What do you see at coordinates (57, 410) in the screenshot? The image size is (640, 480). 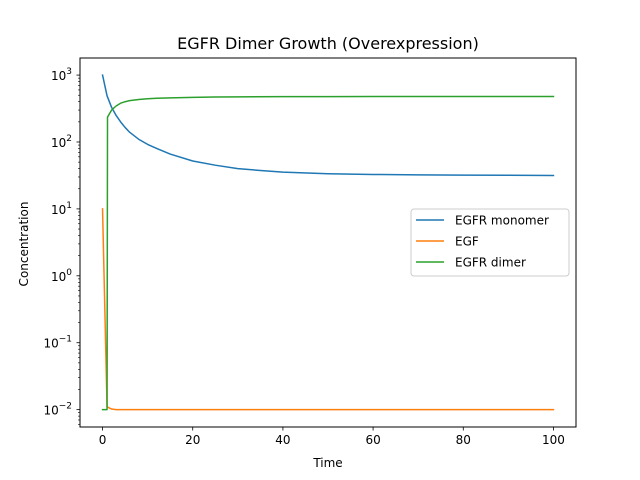 I see `y-tick-label: 10⁻²` at bounding box center [57, 410].